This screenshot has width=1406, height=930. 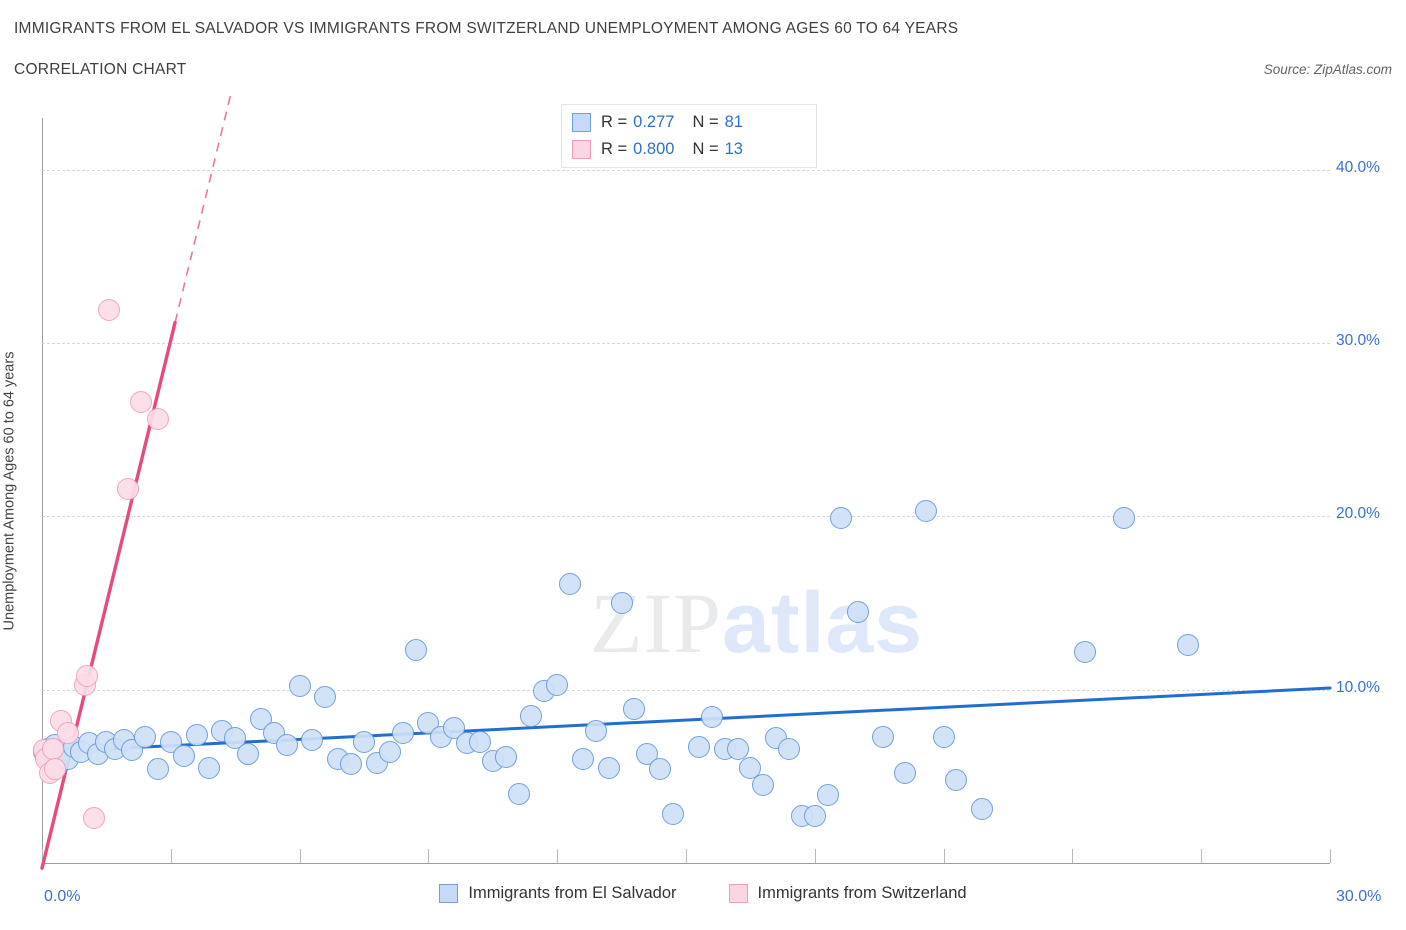 I want to click on page-subtitle: CORRELATION CHART, so click(x=100, y=69).